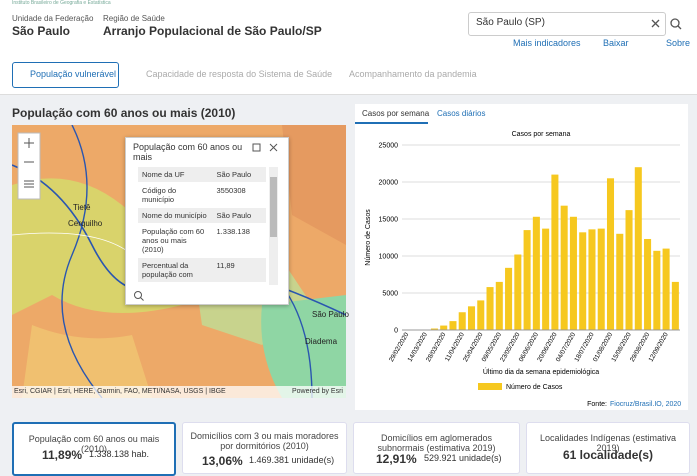 The image size is (697, 476). I want to click on card-percent: 11,89%, so click(62, 455).